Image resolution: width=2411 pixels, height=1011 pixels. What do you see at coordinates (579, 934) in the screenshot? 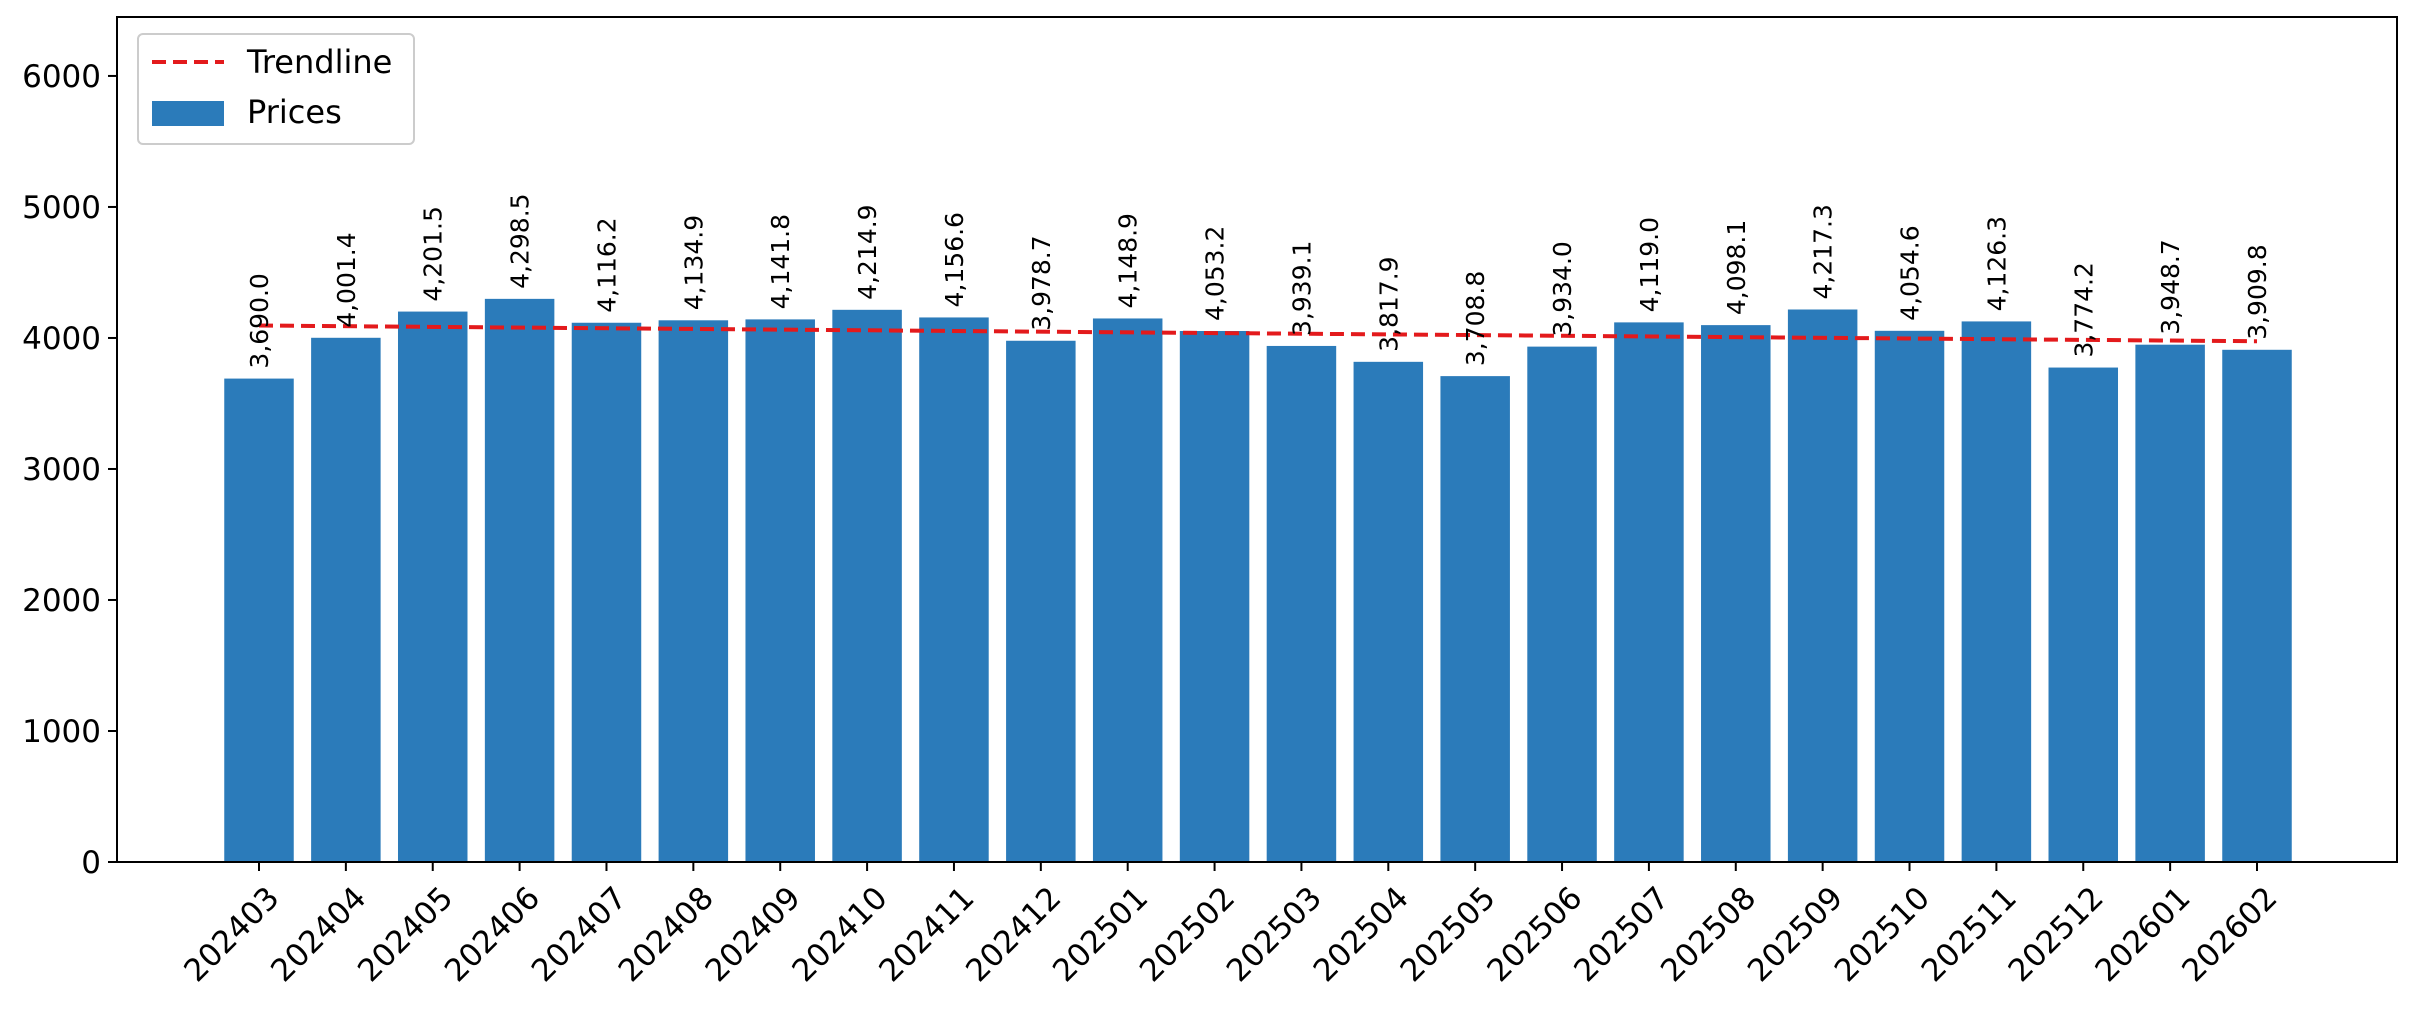
I see `x-tick-label-202407: 202407` at bounding box center [579, 934].